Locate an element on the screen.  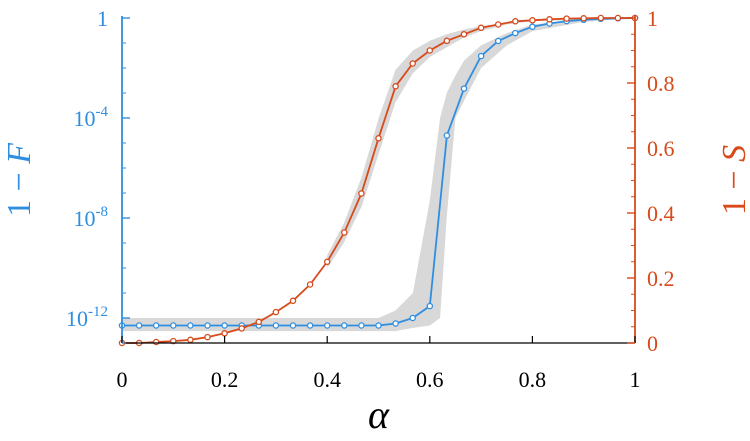
x-tick-label: 0.2 is located at coordinates (225, 379).